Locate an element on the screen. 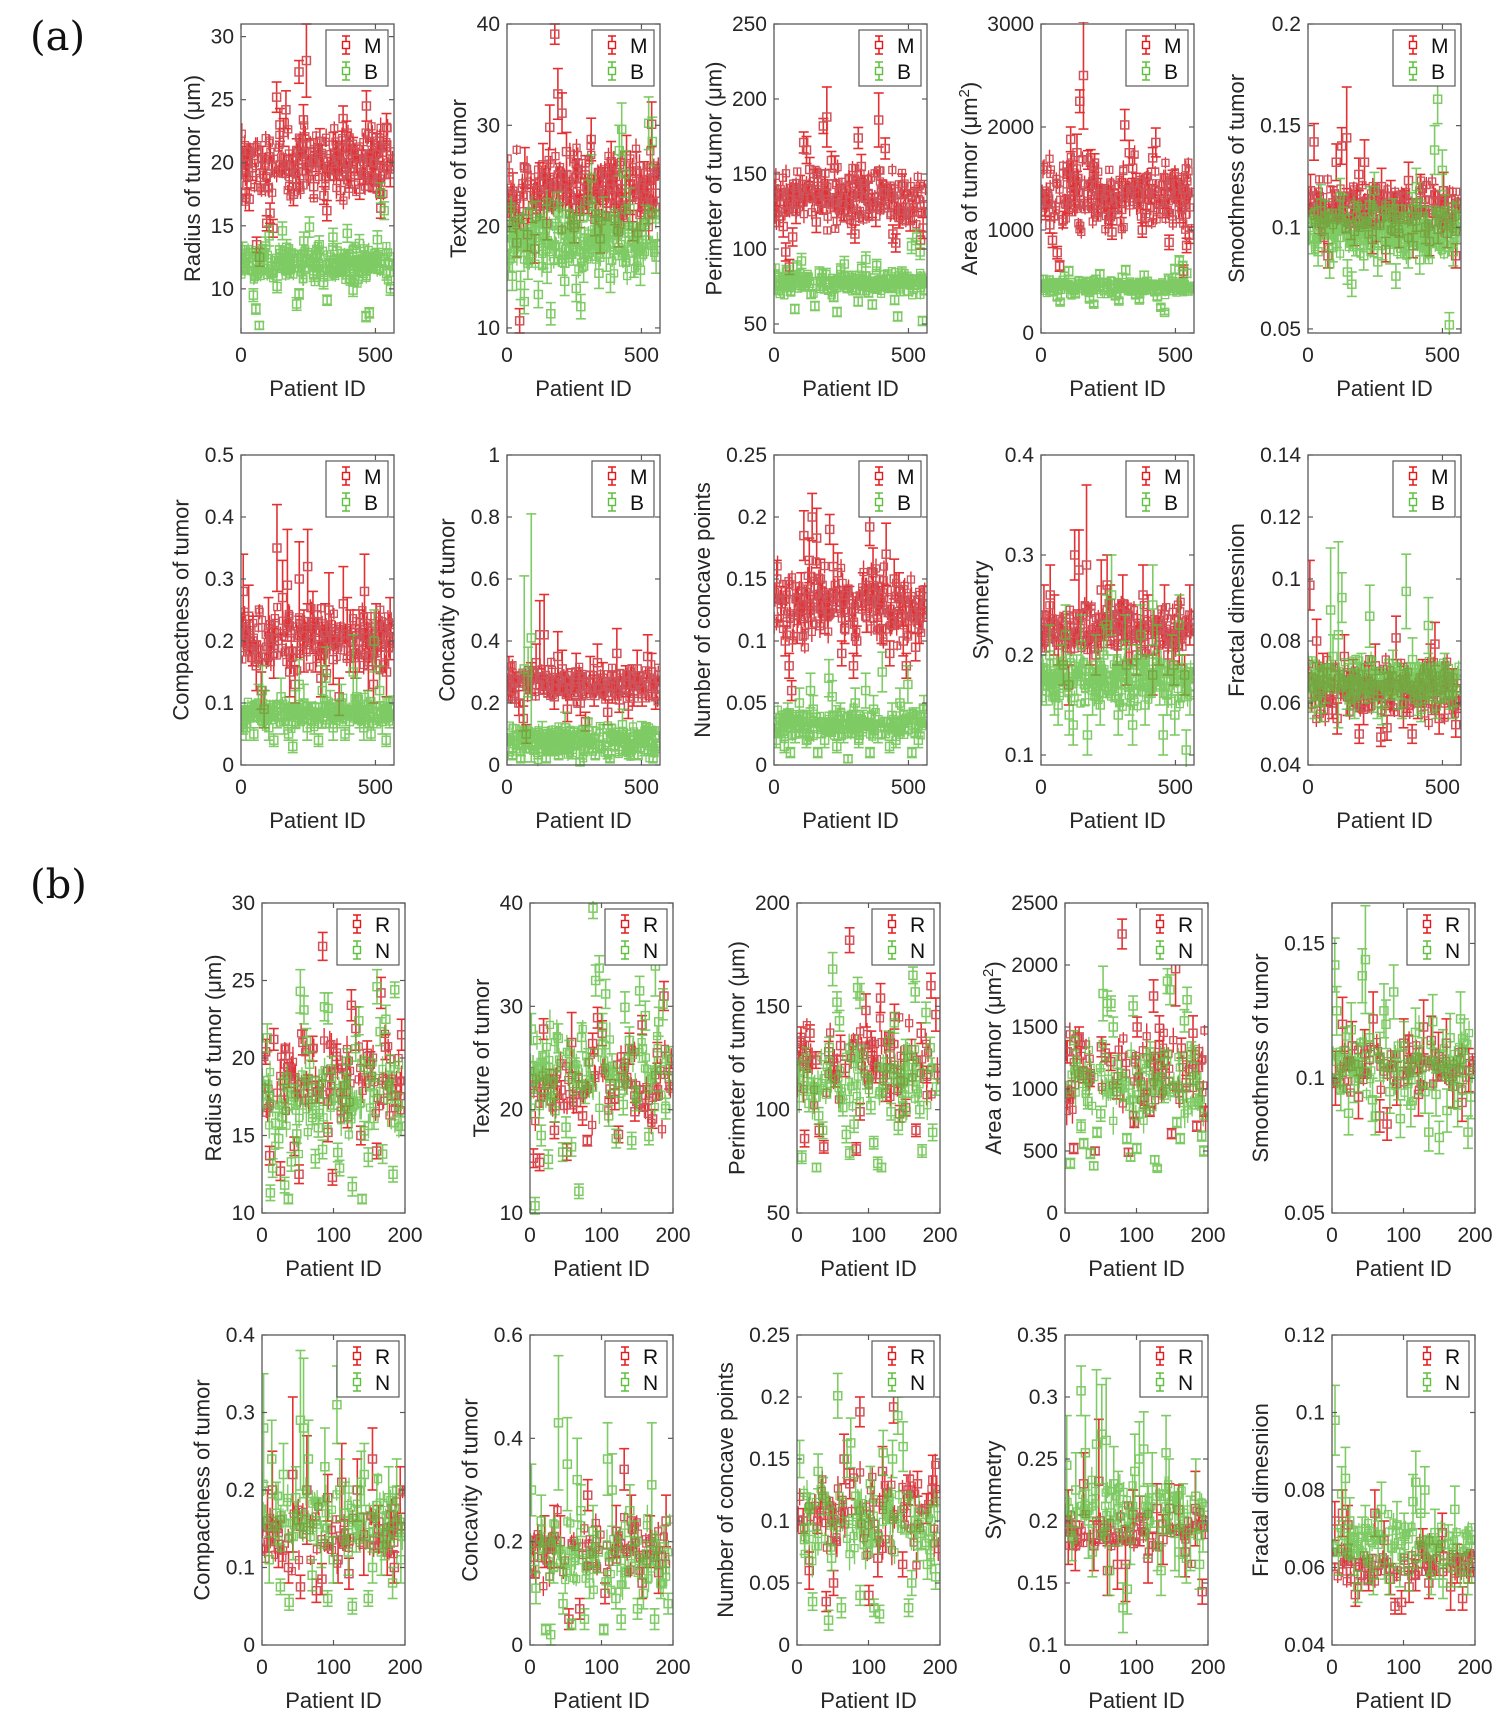 The height and width of the screenshot is (1724, 1500). subplot-a2: 10 20 30 40 0 500 Patient ID Texture of tumor MB is located at coordinates (553, 207).